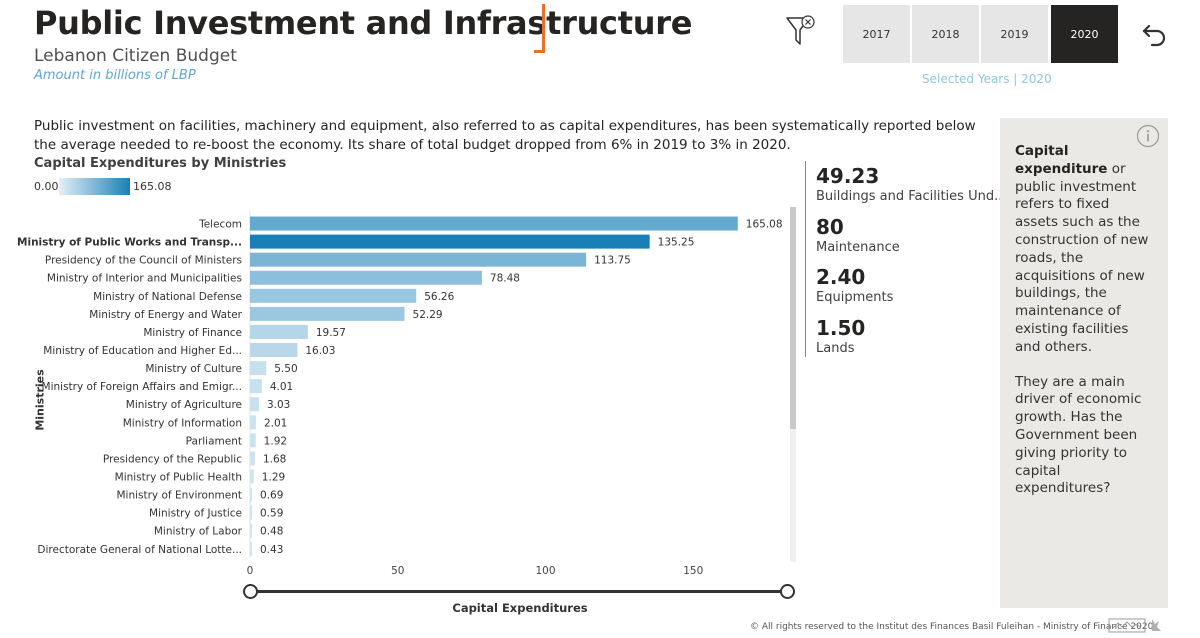 The width and height of the screenshot is (1200, 638). What do you see at coordinates (505, 279) in the screenshot?
I see `bar-value-label: 78.48` at bounding box center [505, 279].